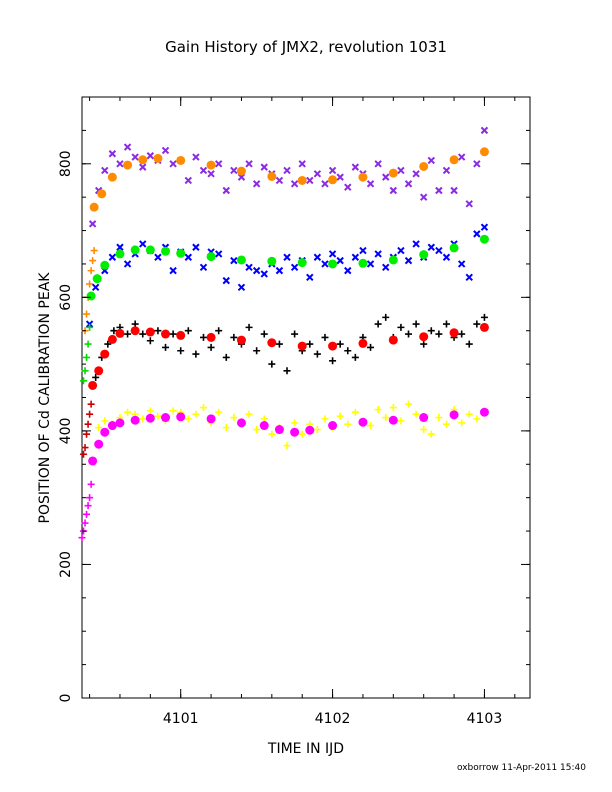 The image size is (612, 792). What do you see at coordinates (485, 719) in the screenshot?
I see `x-tick-label: 4103` at bounding box center [485, 719].